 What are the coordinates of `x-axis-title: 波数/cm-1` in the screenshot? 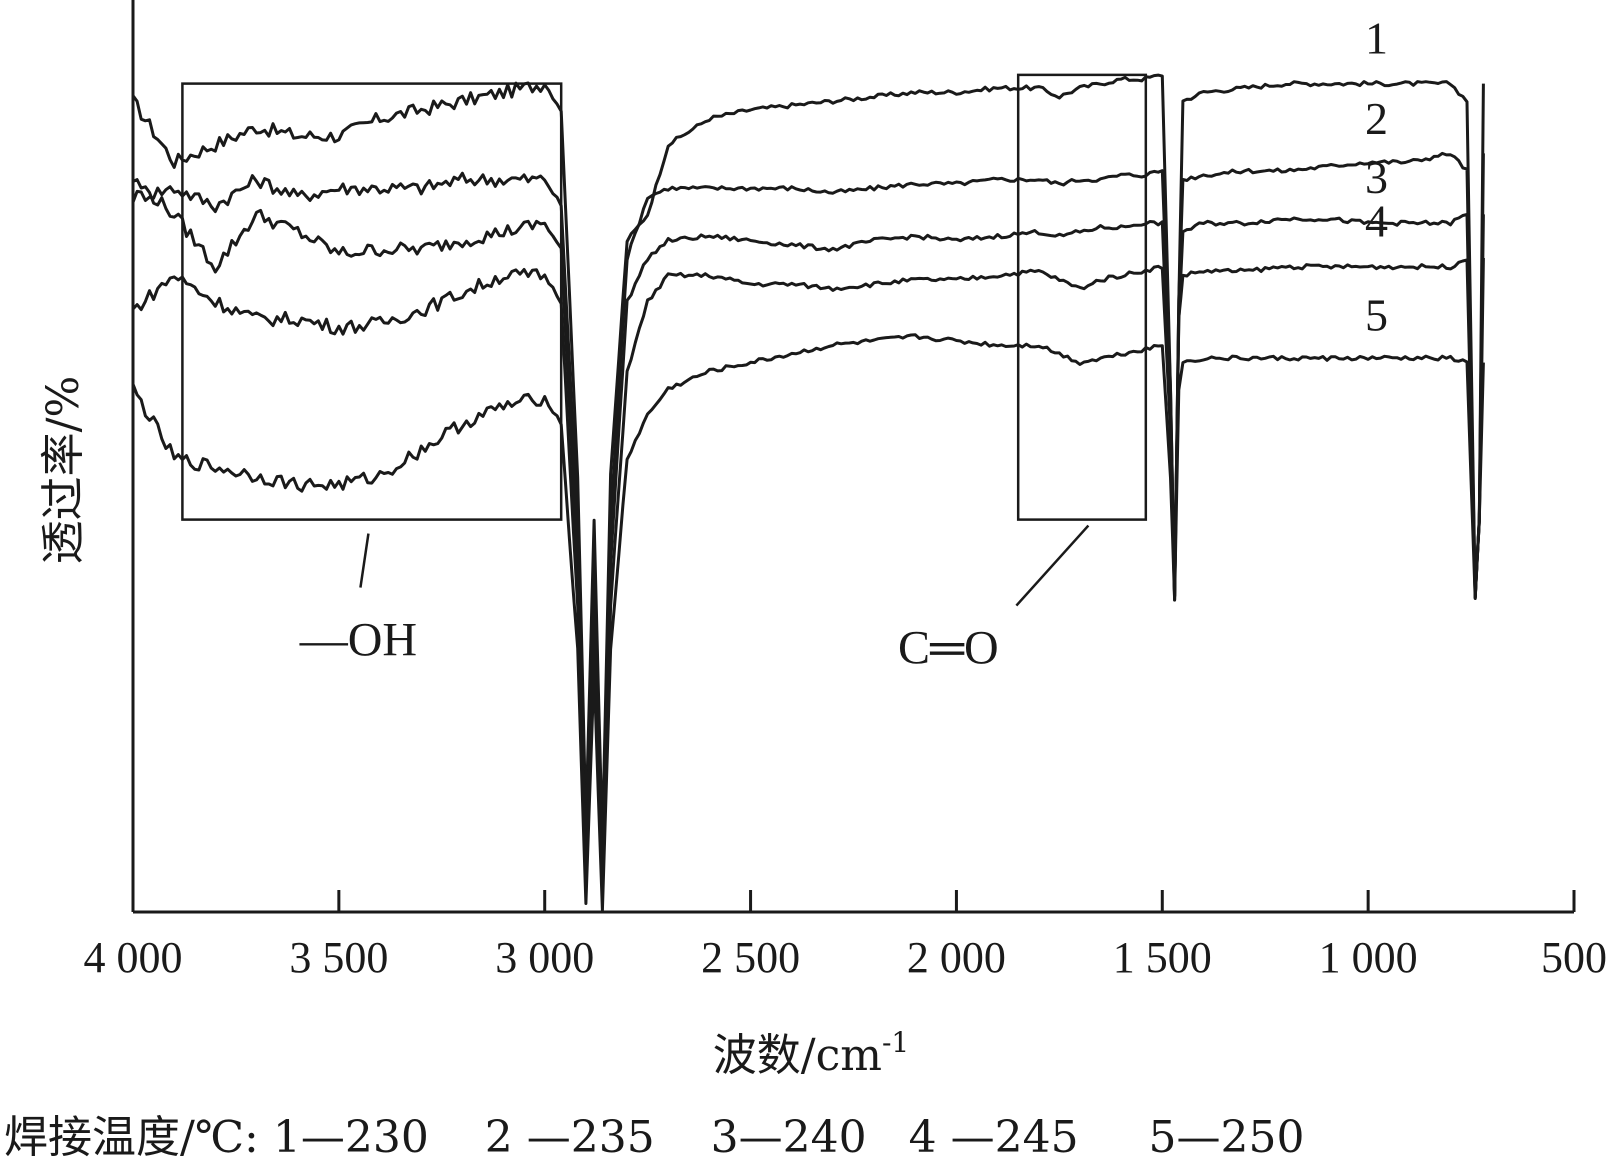 It's located at (811, 1053).